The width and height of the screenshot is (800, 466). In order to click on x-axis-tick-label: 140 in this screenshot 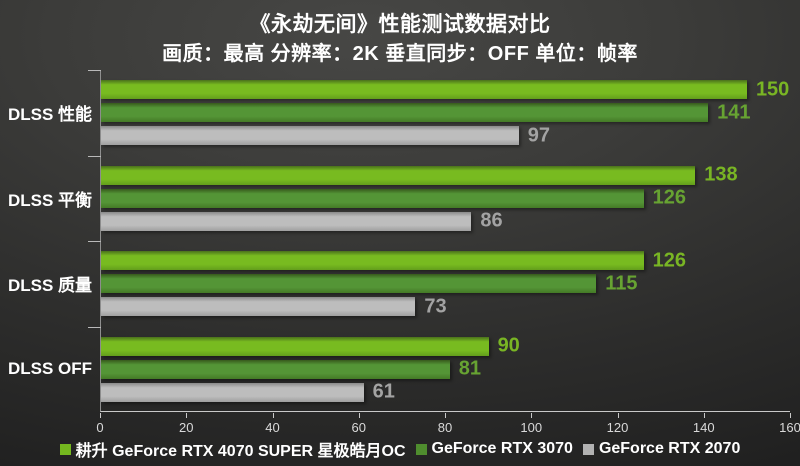, I will do `click(703, 427)`.